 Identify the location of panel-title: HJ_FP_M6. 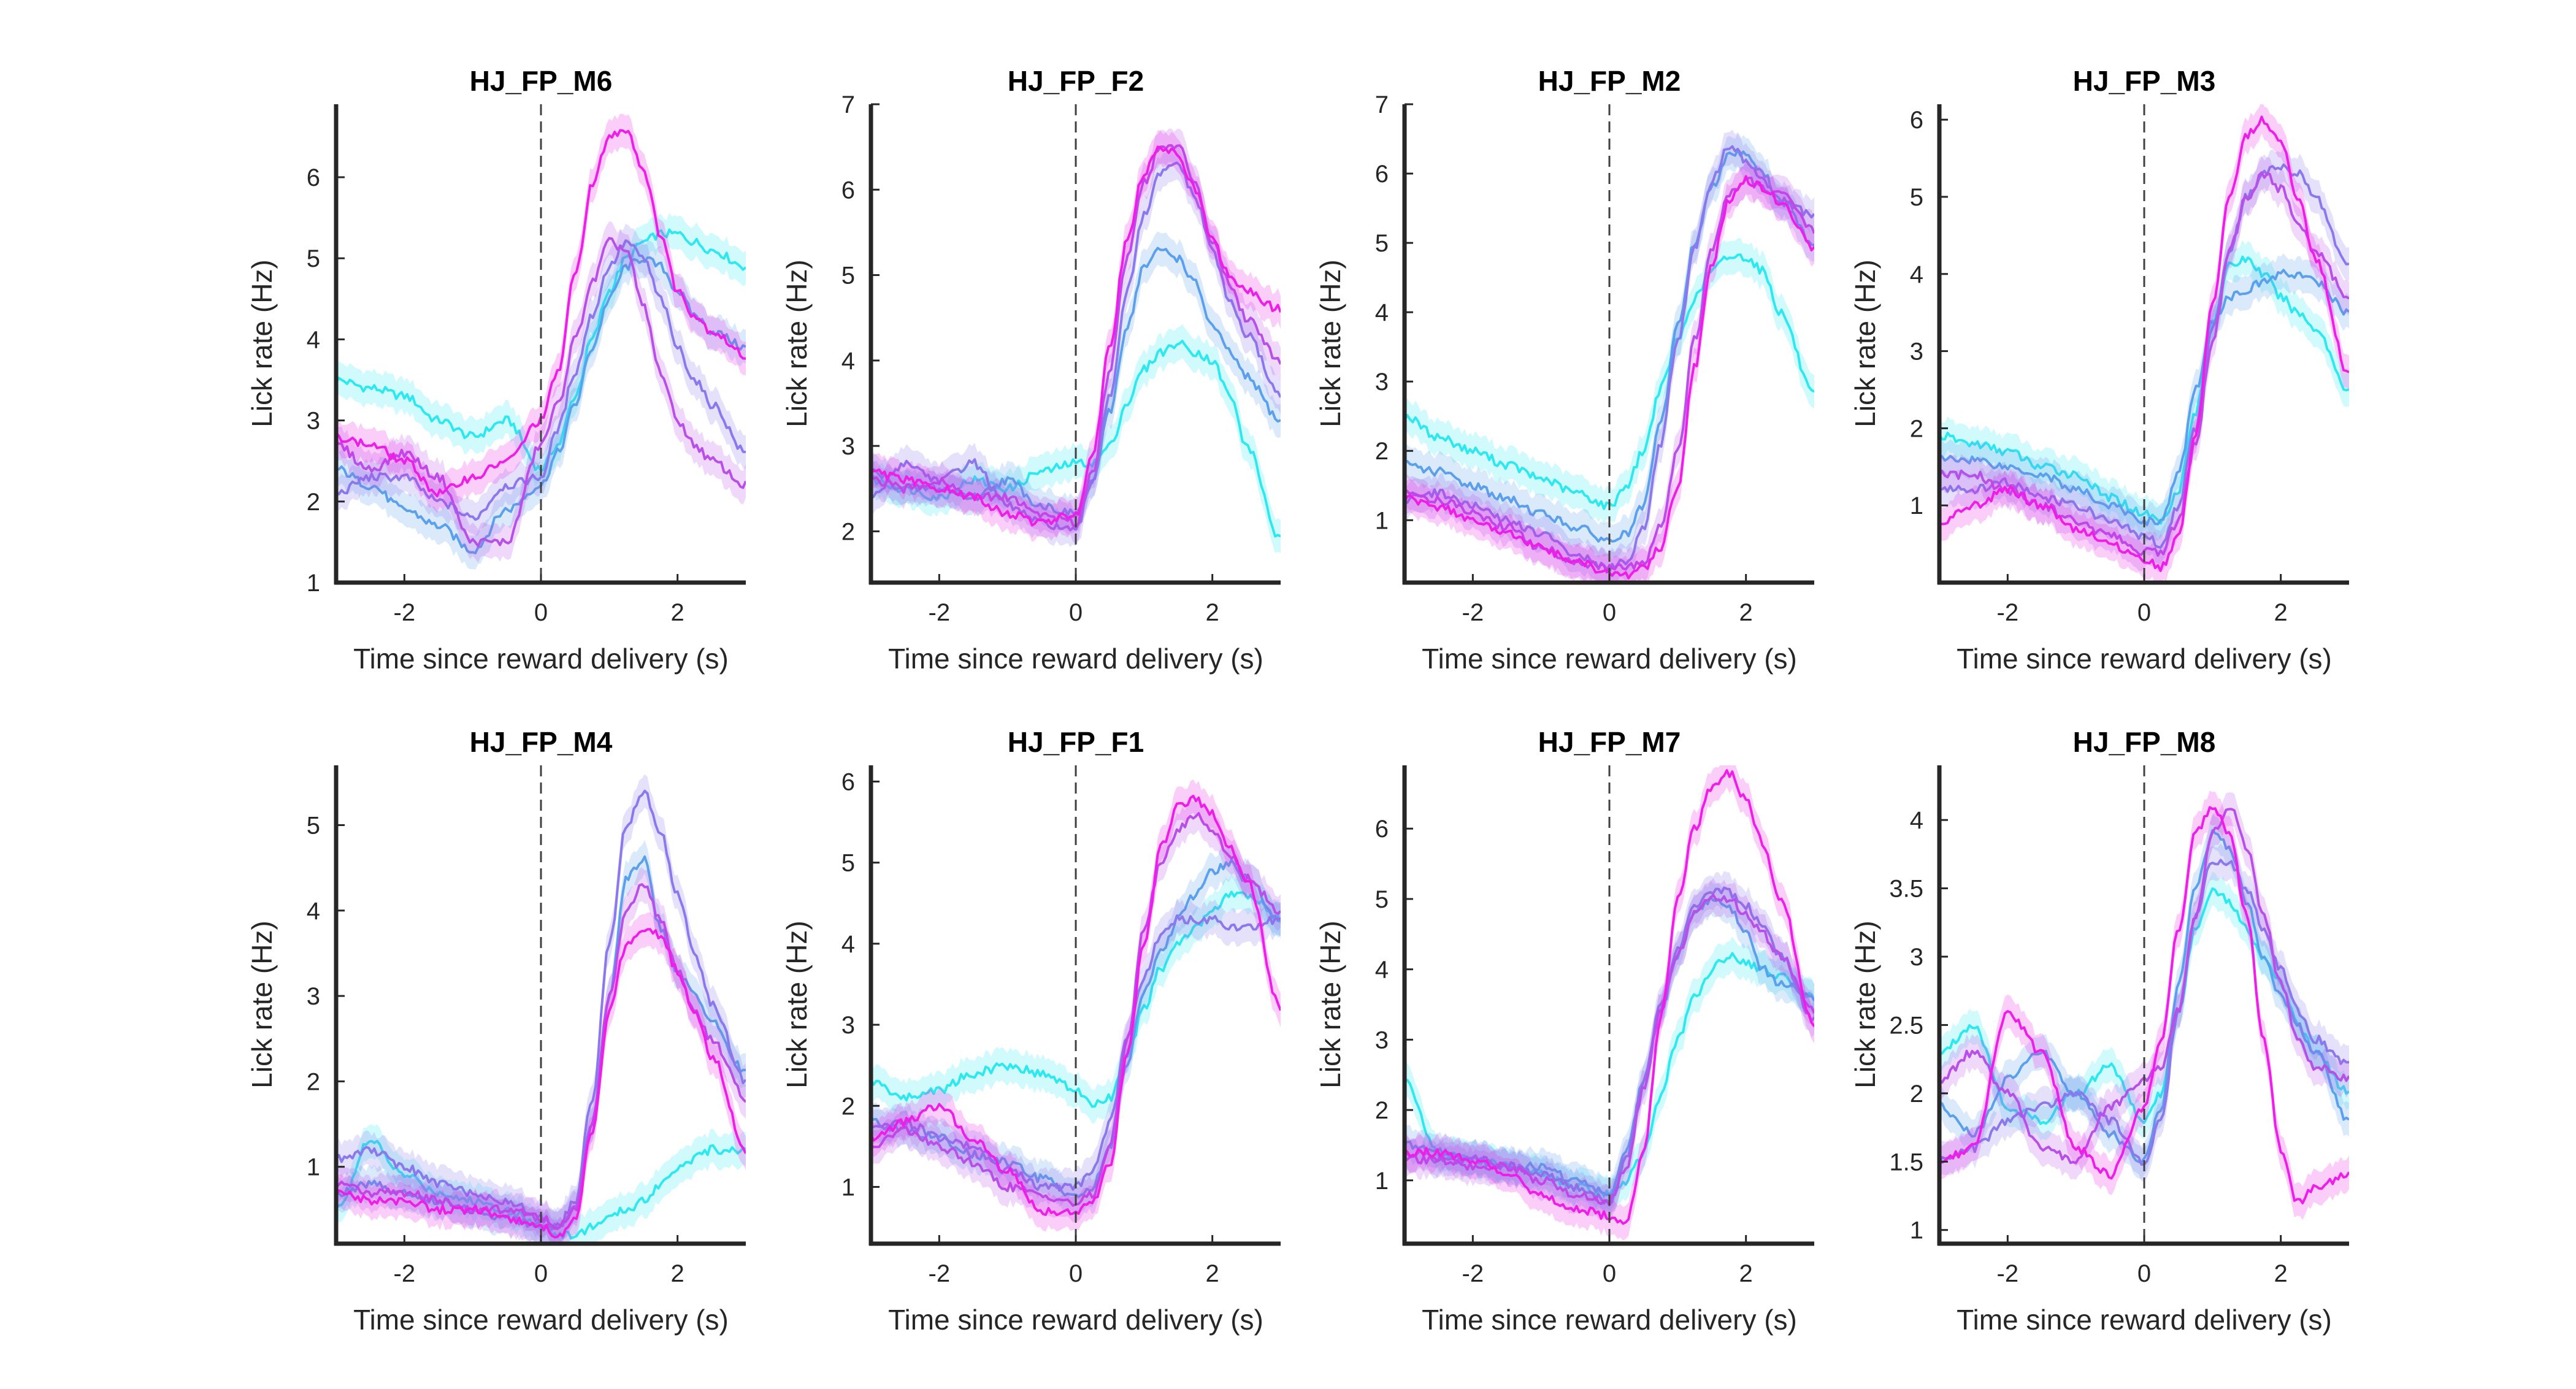
(541, 81).